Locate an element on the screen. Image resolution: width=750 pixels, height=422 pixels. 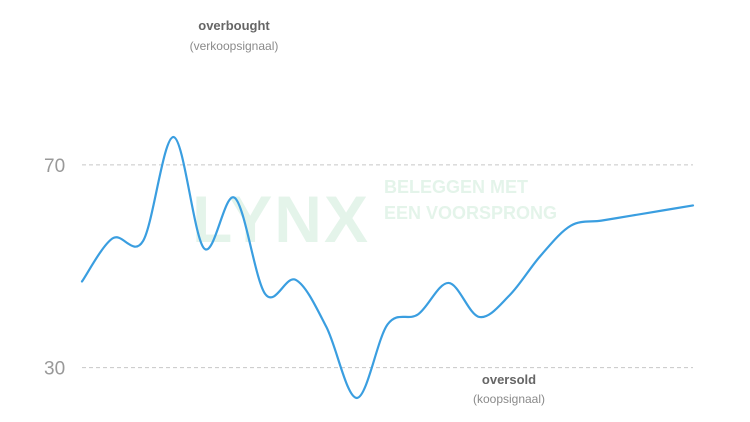
watermark-logo: LYNX is located at coordinates (281, 219).